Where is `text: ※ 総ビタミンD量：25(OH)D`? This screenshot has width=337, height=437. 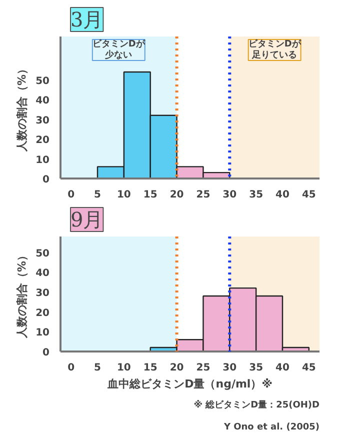
text: ※ 総ビタミンD量：25(OH)D is located at coordinates (257, 405).